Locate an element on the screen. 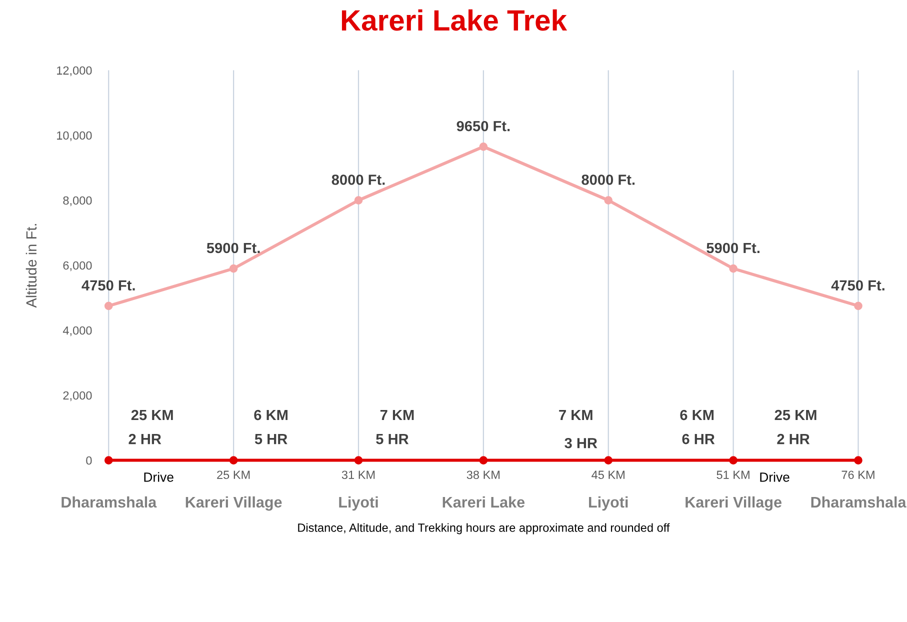 This screenshot has height=622, width=907. y-tick-label: 6,000 is located at coordinates (77, 266).